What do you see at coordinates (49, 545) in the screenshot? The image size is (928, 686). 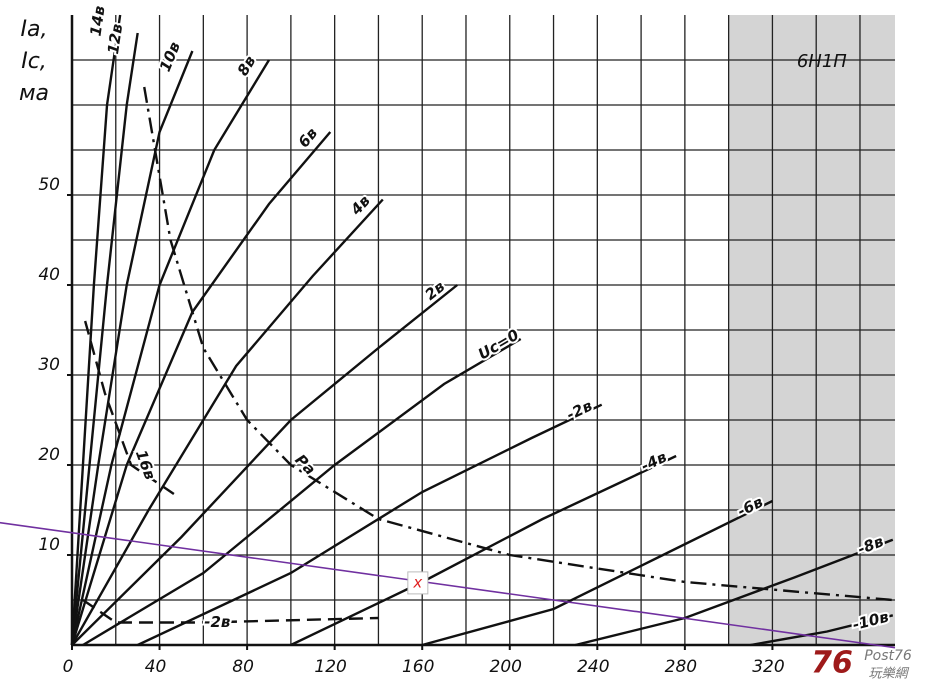 I see `y-tick-label: 10` at bounding box center [49, 545].